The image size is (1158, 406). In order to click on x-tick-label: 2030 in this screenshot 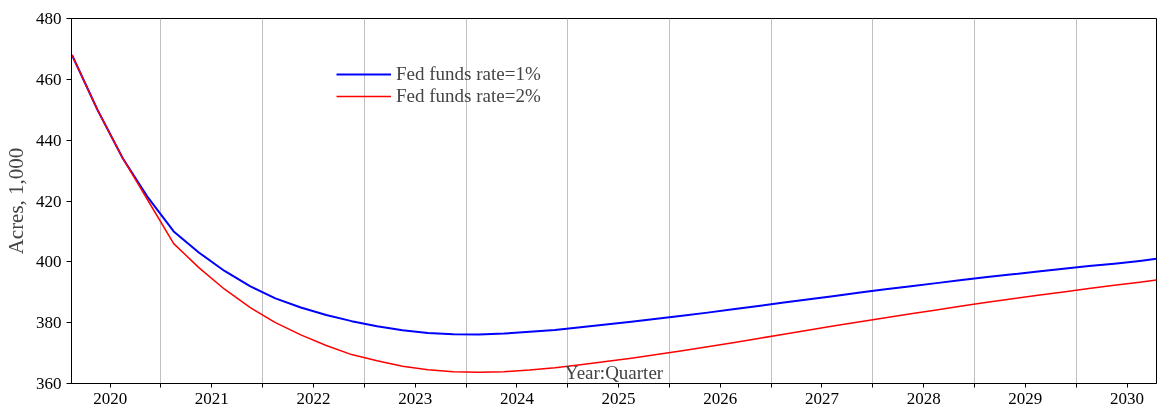, I will do `click(1127, 397)`.